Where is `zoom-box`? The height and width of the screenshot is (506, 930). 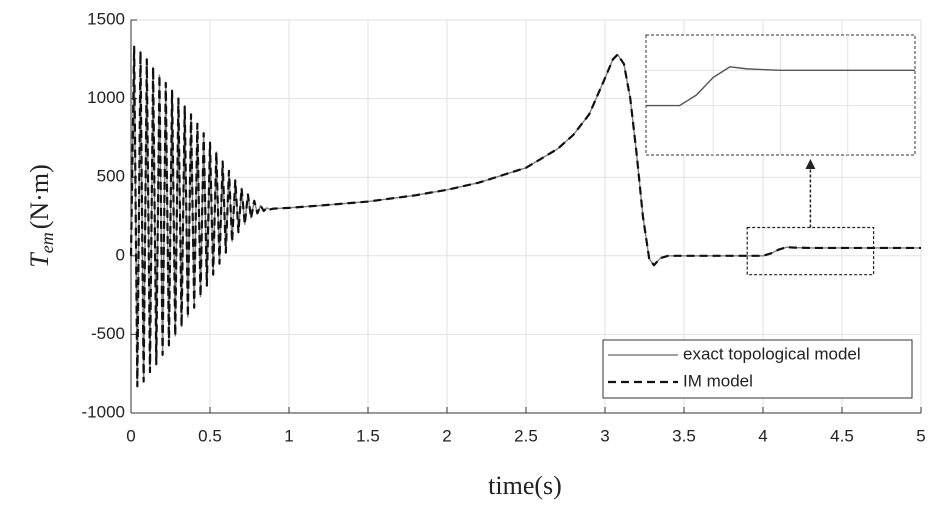
zoom-box is located at coordinates (810, 251).